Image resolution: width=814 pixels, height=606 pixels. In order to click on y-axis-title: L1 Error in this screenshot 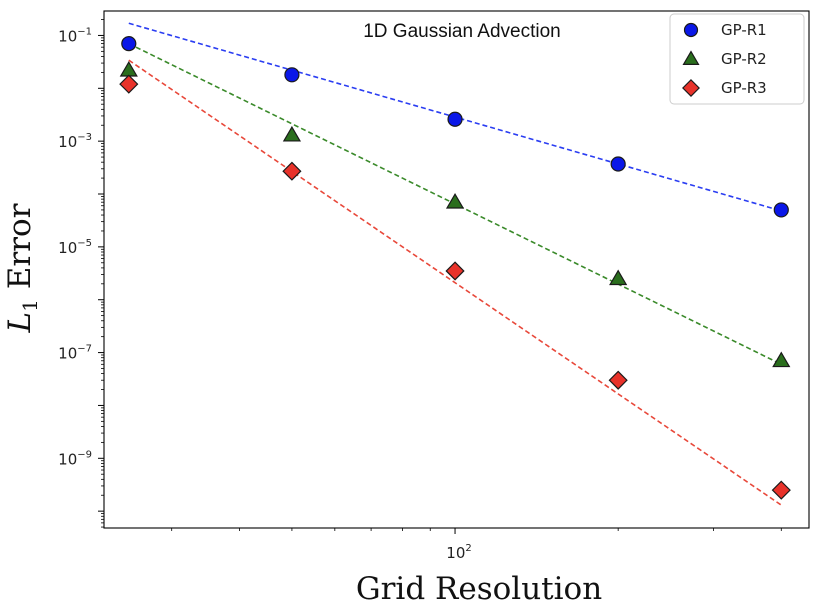, I will do `click(22, 268)`.